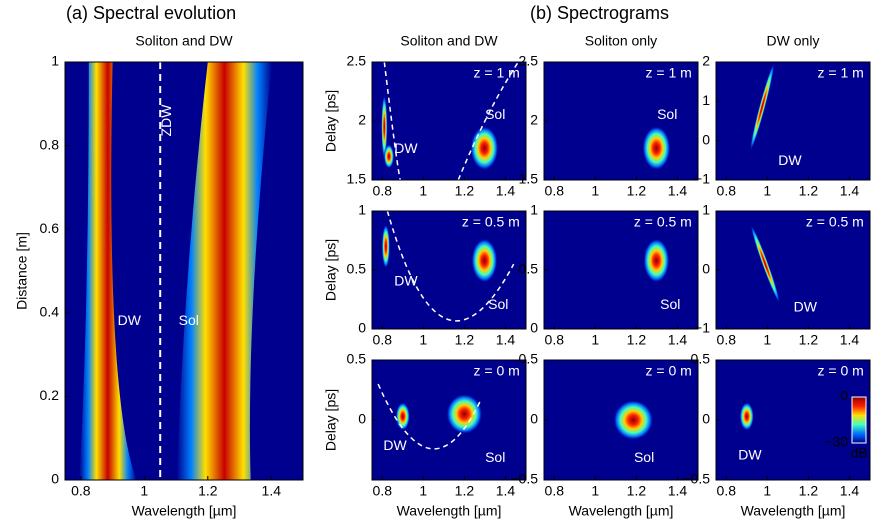 This screenshot has height=532, width=891. What do you see at coordinates (702, 179) in the screenshot?
I see `y-tick-label: −1` at bounding box center [702, 179].